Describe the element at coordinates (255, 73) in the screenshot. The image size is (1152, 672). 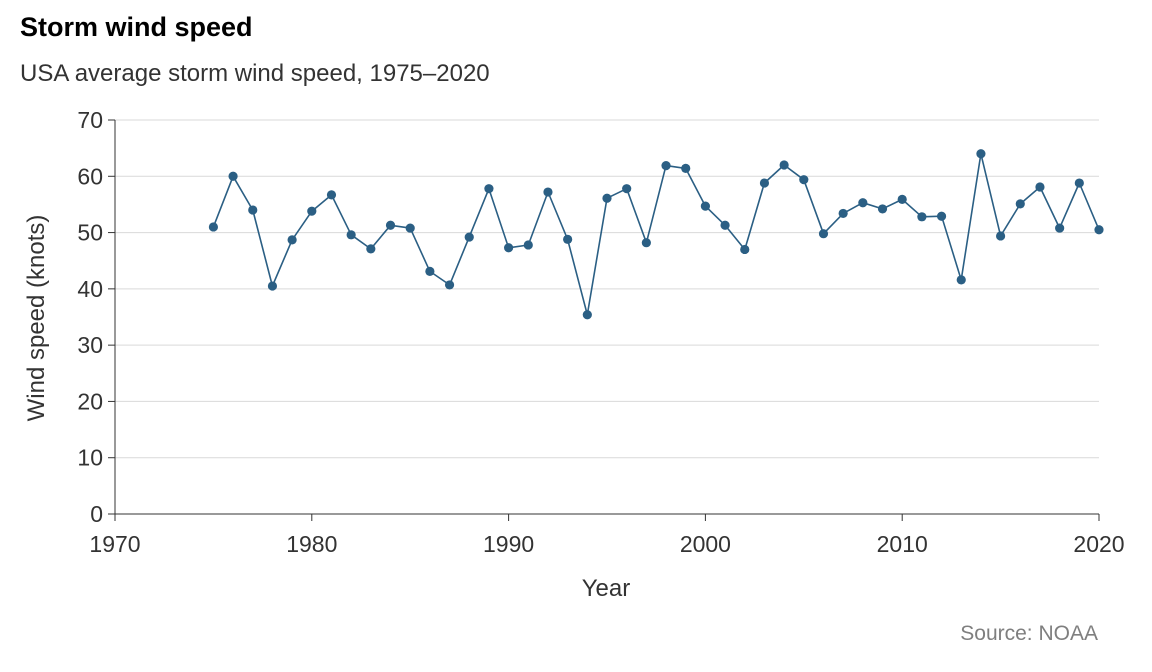
I see `chart-subtitle: USA average storm wind speed, 1975–2020` at that location.